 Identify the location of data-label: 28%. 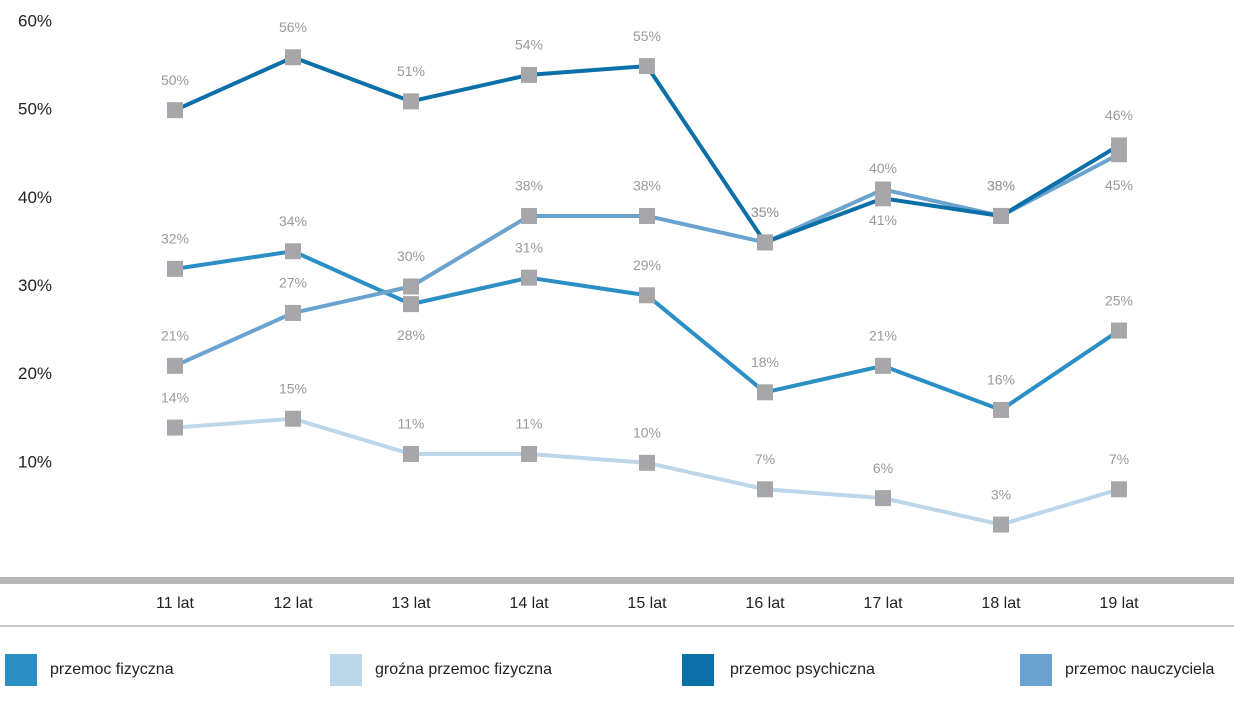
(411, 335).